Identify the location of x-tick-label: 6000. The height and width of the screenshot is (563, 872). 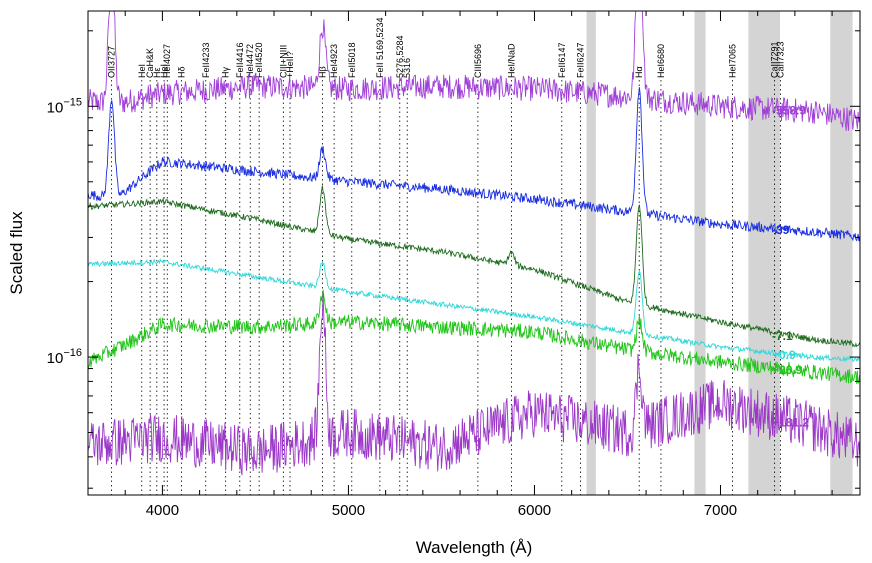
(534, 510).